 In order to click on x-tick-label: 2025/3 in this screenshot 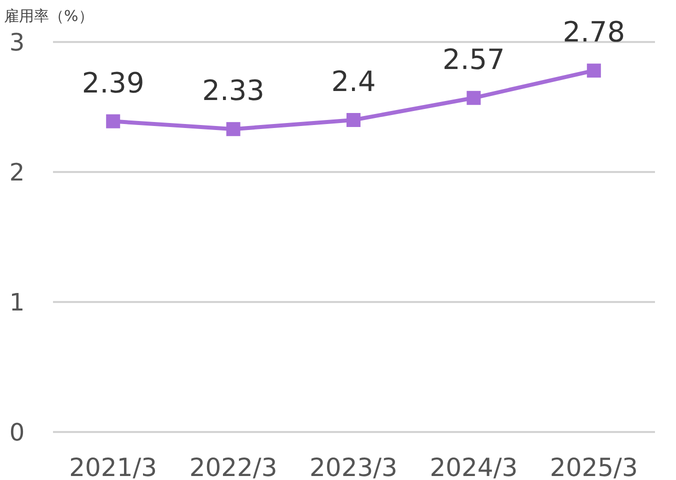, I will do `click(594, 466)`.